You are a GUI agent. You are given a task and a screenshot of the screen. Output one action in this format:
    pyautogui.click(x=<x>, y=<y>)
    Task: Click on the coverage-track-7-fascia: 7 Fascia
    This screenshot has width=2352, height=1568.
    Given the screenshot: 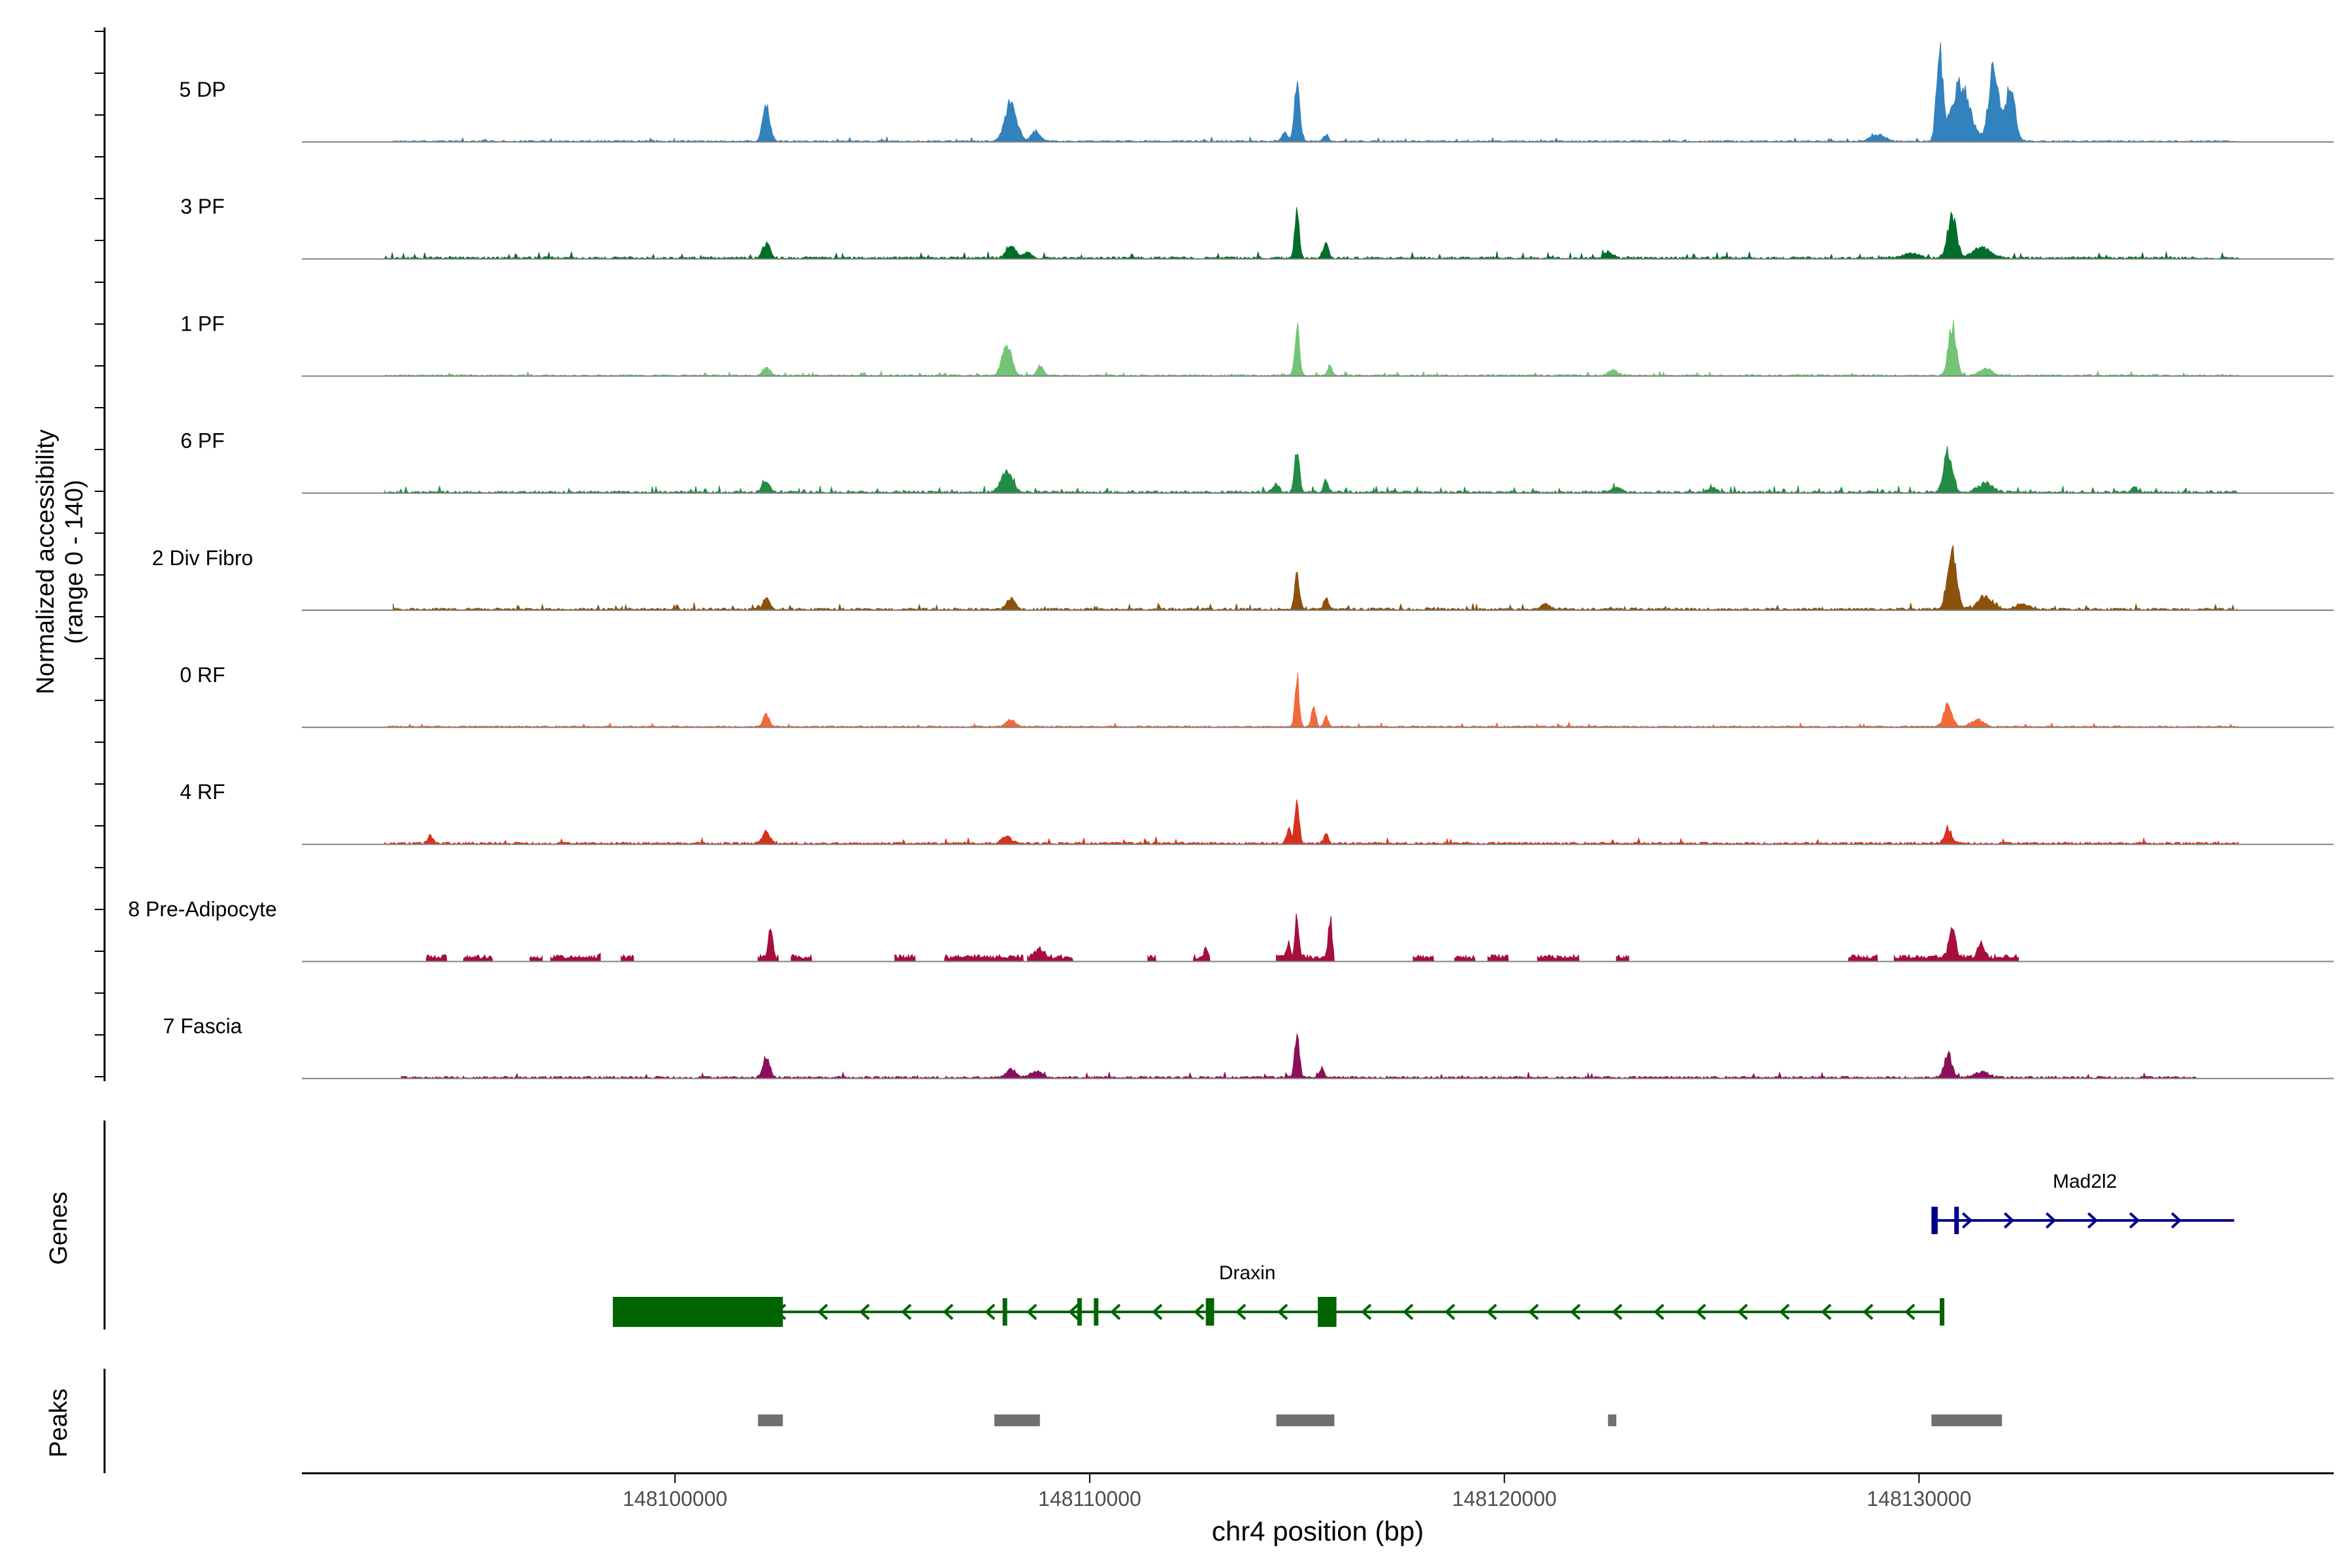 What is the action you would take?
    pyautogui.click(x=1248, y=1047)
    